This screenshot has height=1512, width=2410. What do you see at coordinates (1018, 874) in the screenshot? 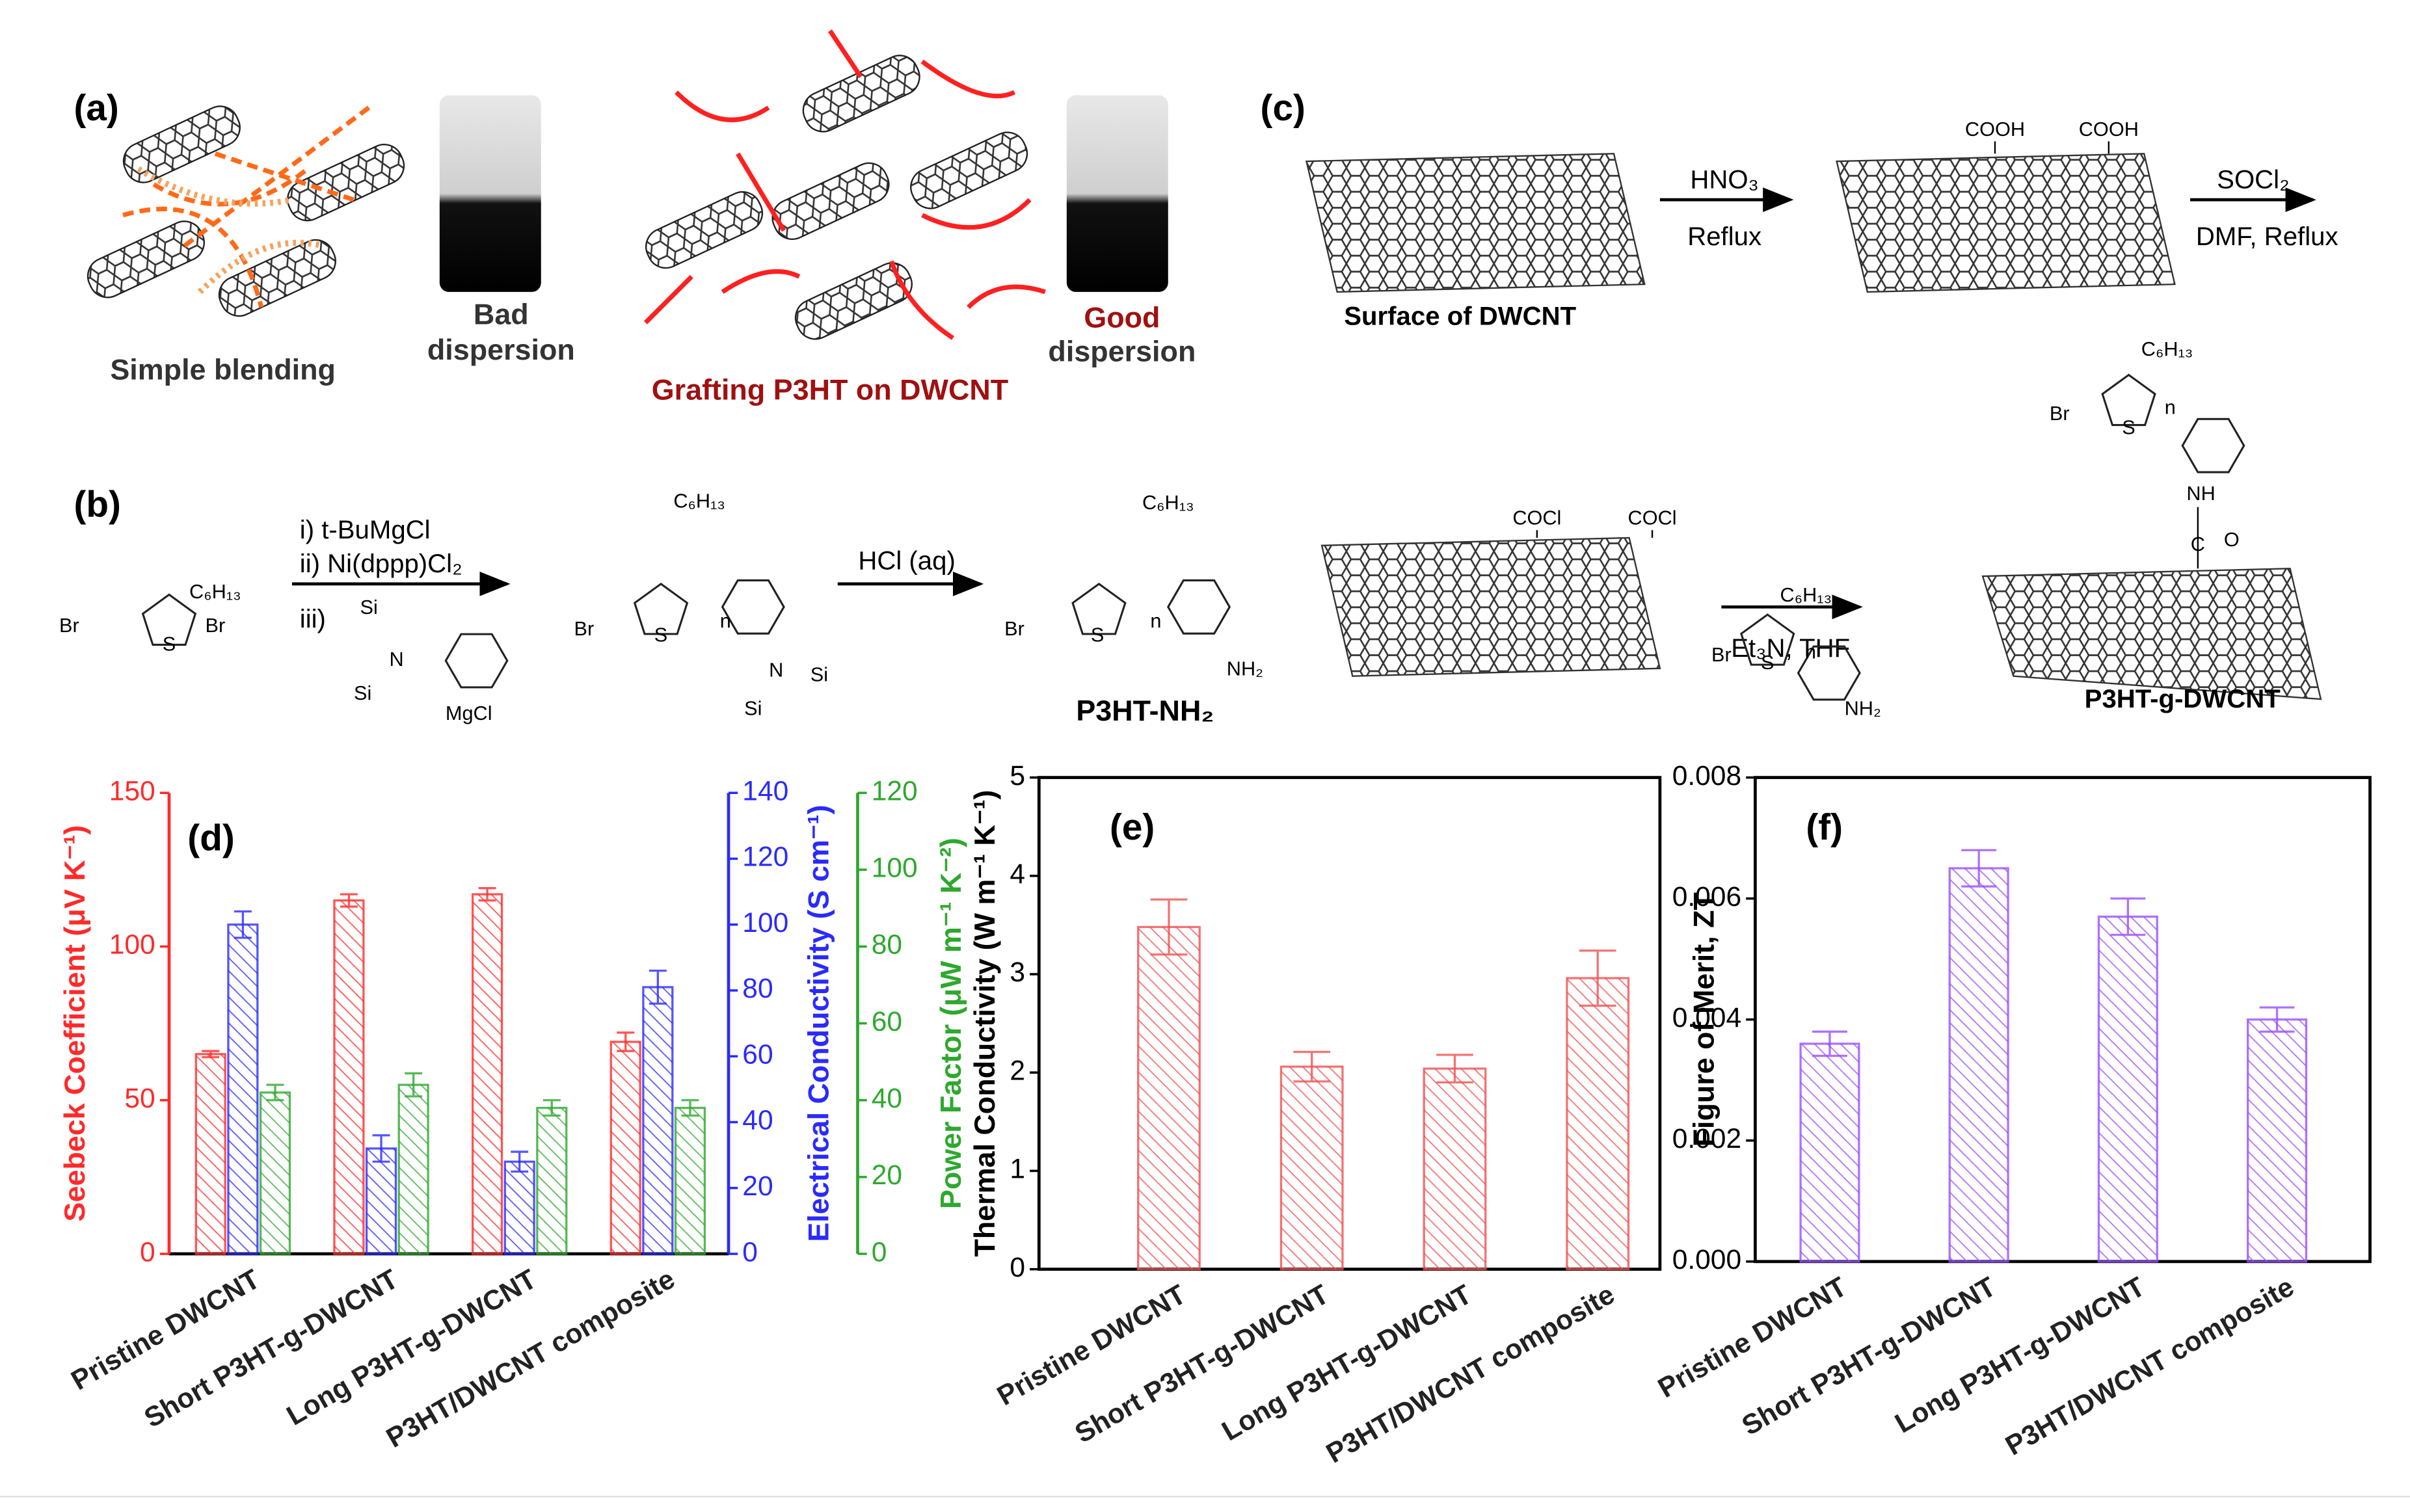
I see `y-tick-label: 4` at bounding box center [1018, 874].